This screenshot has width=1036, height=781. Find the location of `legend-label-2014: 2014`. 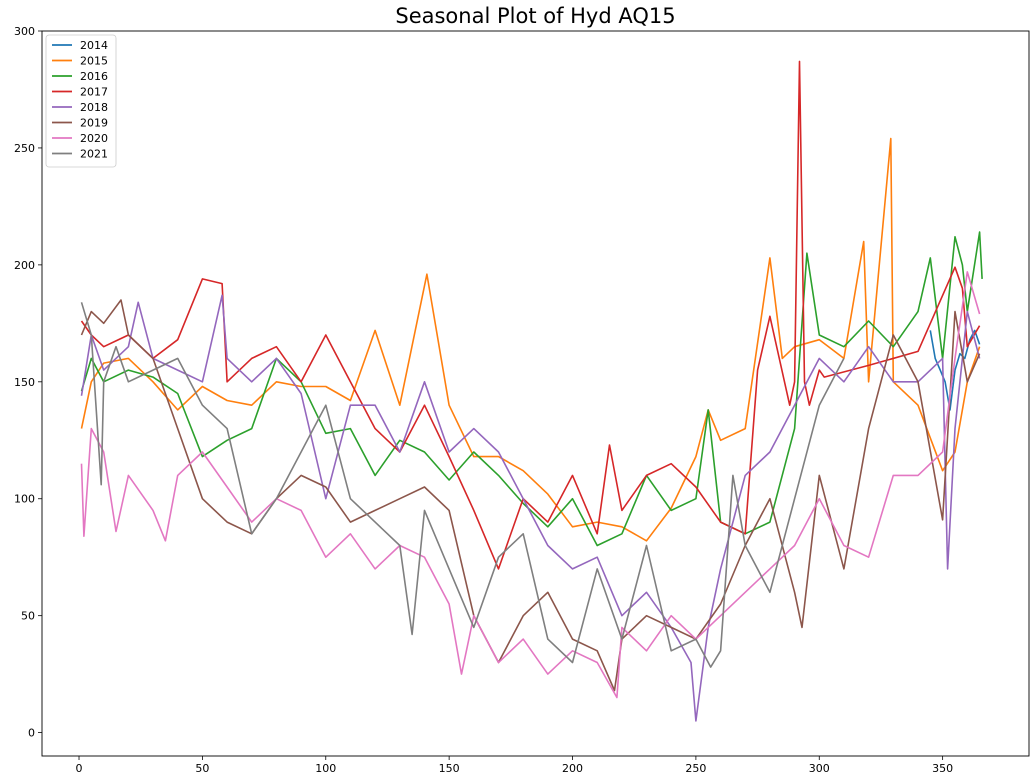

legend-label-2014: 2014 is located at coordinates (94, 45).